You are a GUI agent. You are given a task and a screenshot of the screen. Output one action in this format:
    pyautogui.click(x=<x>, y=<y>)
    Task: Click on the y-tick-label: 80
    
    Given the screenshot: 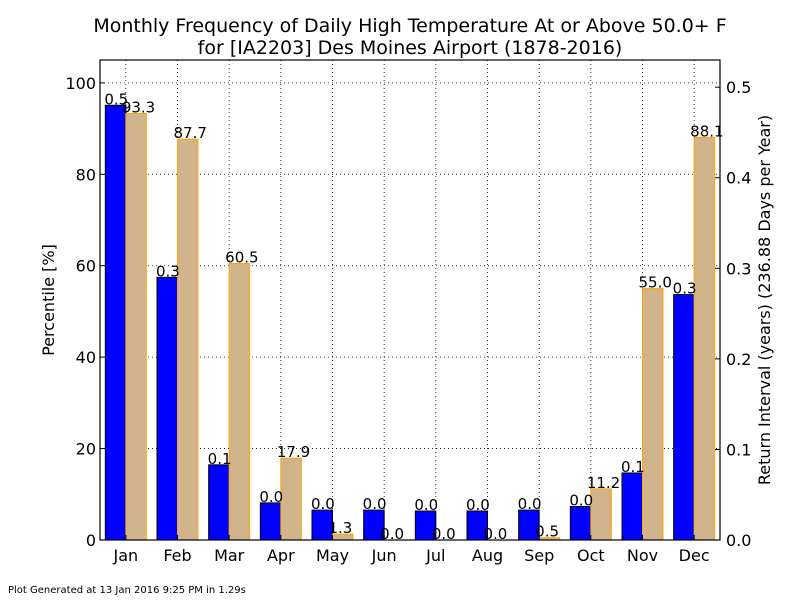 What is the action you would take?
    pyautogui.click(x=86, y=174)
    